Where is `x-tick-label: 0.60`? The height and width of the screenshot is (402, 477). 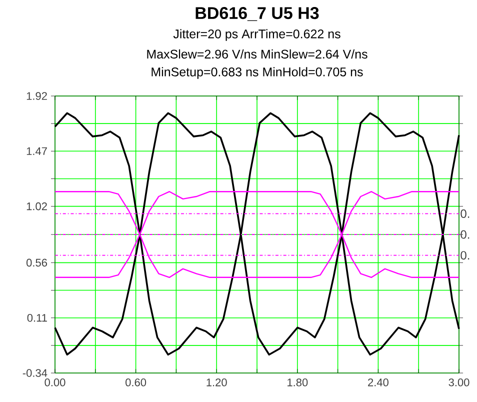
x-tick-label: 0.60 is located at coordinates (136, 382).